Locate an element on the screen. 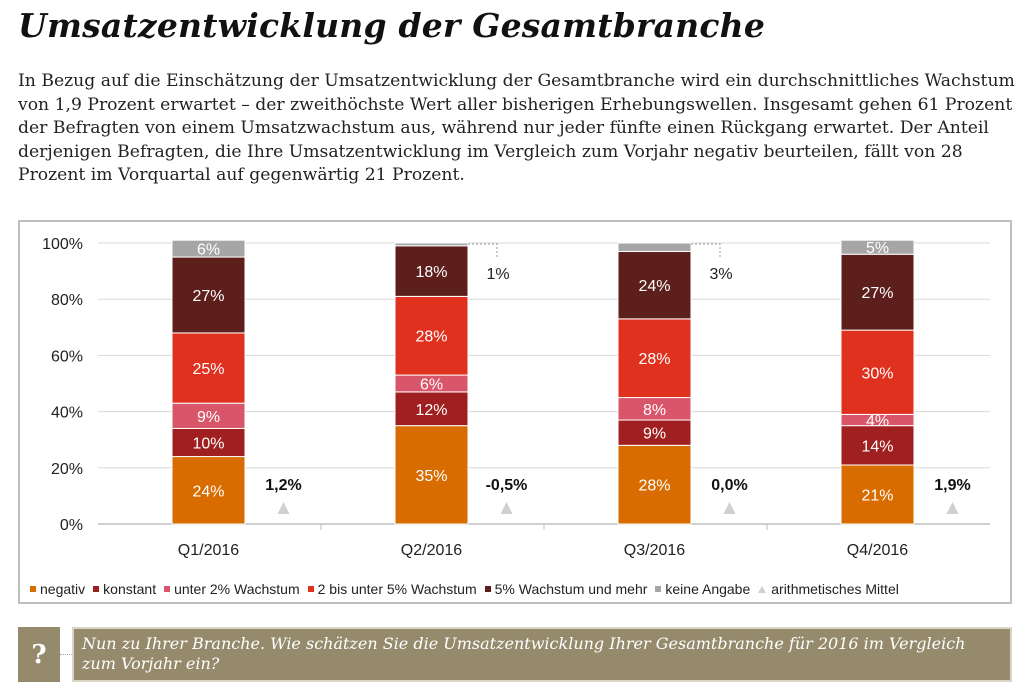  legend-item: arithmetisches Mittel is located at coordinates (828, 589).